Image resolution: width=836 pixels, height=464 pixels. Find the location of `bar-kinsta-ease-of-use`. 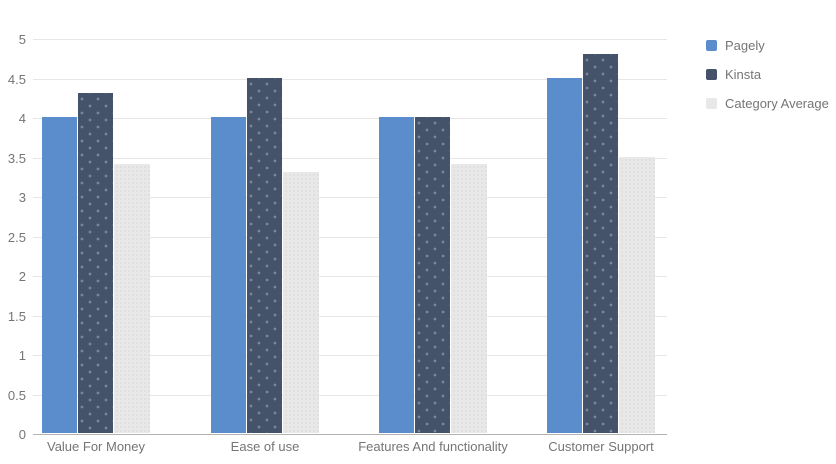

bar-kinsta-ease-of-use is located at coordinates (264, 255).